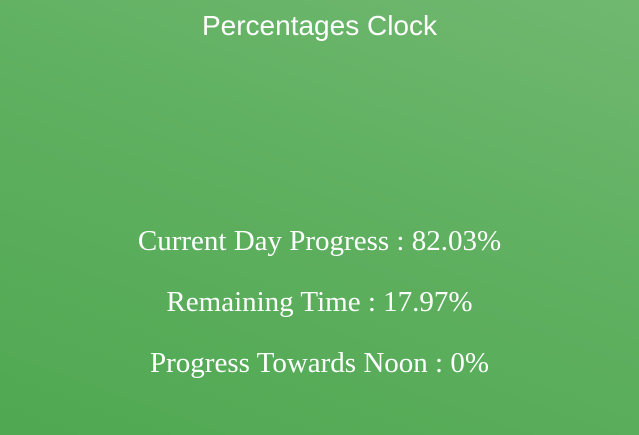  I want to click on day-progress-text: Current Day Progress : 82.03%, so click(319, 241).